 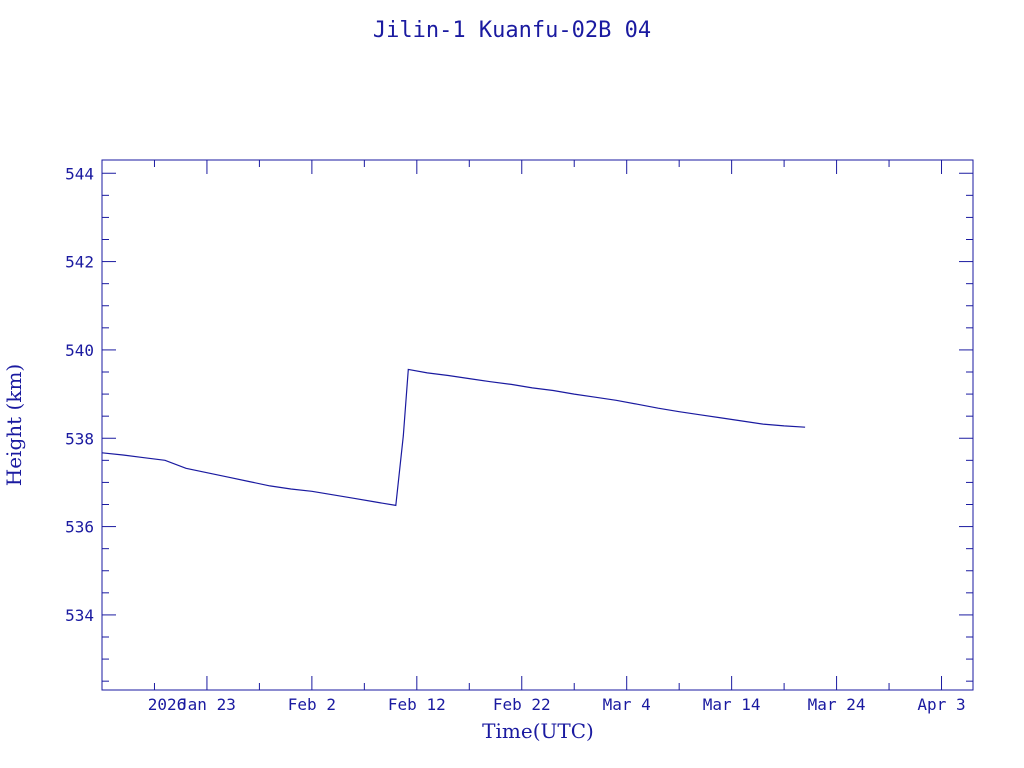 What do you see at coordinates (453, 437) in the screenshot?
I see `series-line-height` at bounding box center [453, 437].